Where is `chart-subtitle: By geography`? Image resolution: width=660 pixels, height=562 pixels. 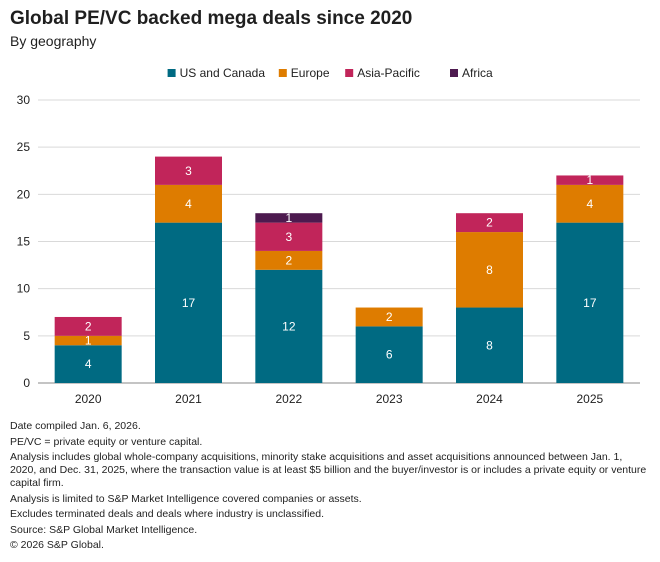 chart-subtitle: By geography is located at coordinates (53, 41).